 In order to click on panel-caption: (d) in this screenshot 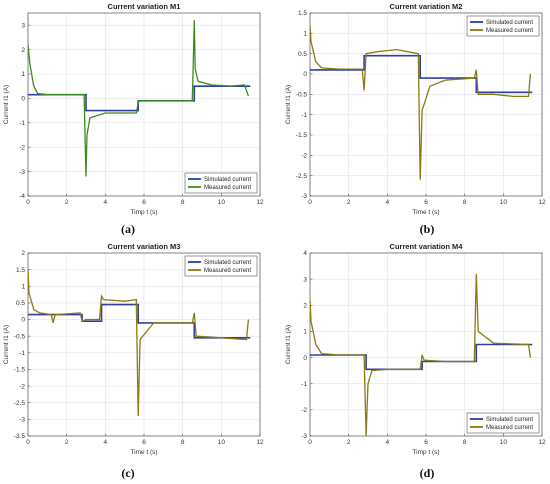, I will do `click(427, 473)`.